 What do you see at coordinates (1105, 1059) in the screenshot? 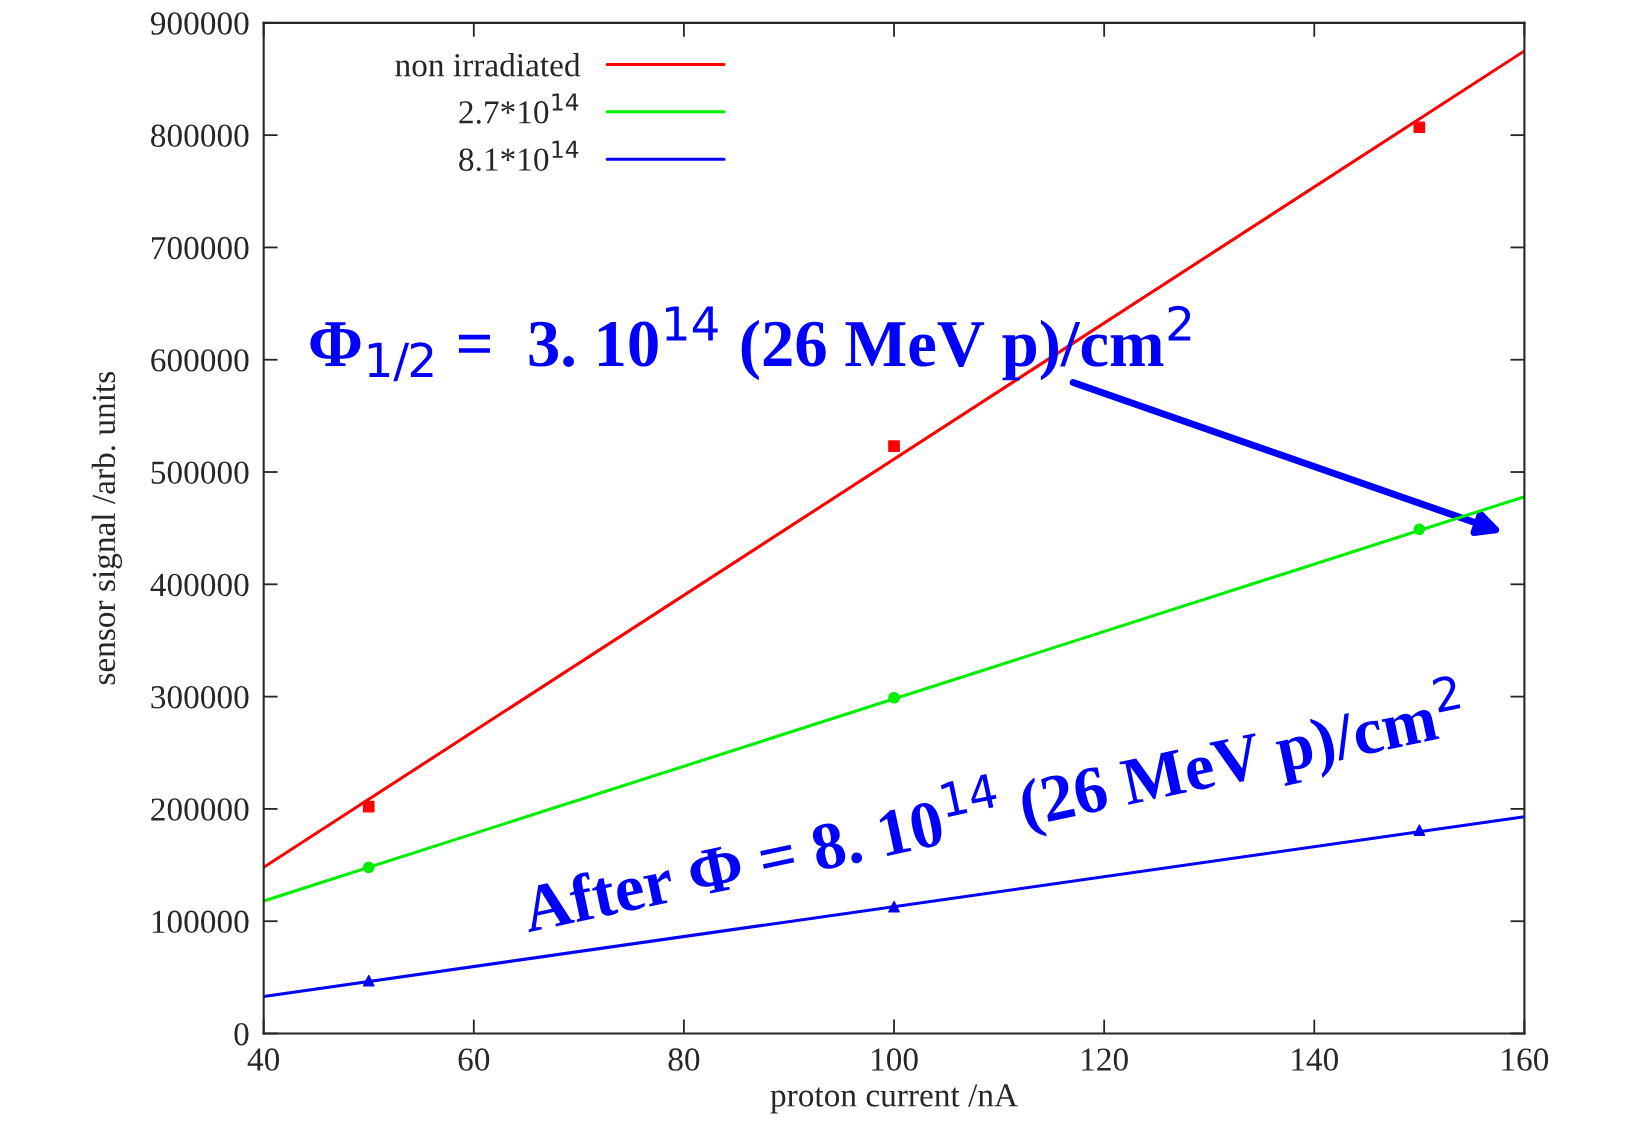
I see `x-tick-label: 120` at bounding box center [1105, 1059].